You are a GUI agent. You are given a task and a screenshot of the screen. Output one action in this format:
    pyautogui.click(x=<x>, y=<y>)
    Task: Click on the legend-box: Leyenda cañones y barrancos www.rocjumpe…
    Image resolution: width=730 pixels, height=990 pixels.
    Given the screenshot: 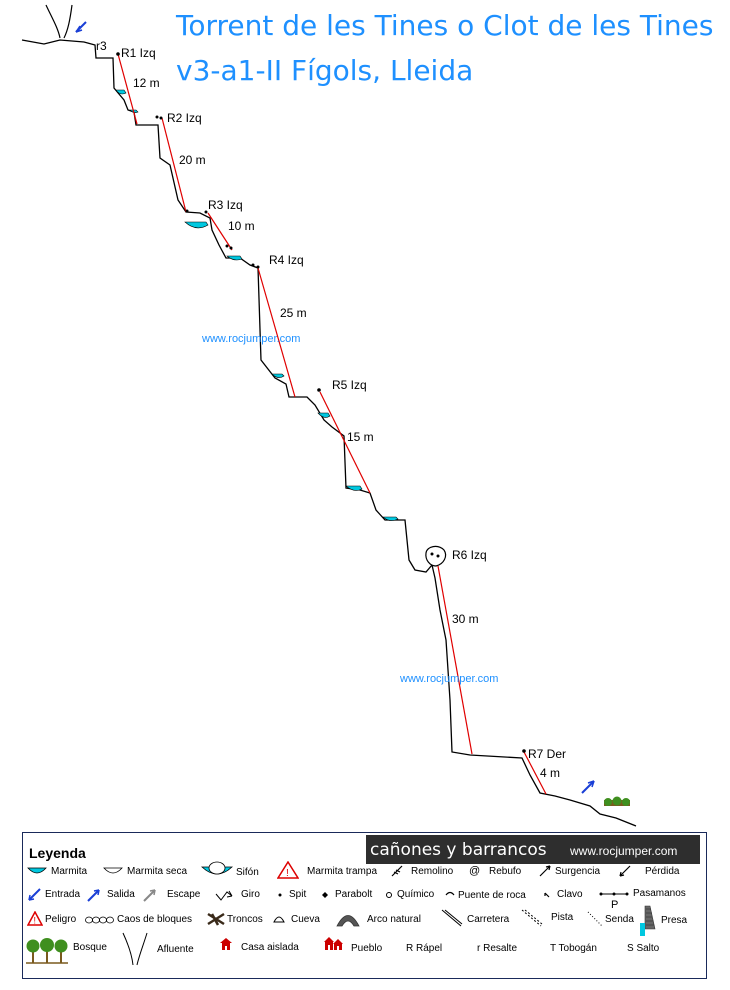 What is the action you would take?
    pyautogui.click(x=364, y=905)
    